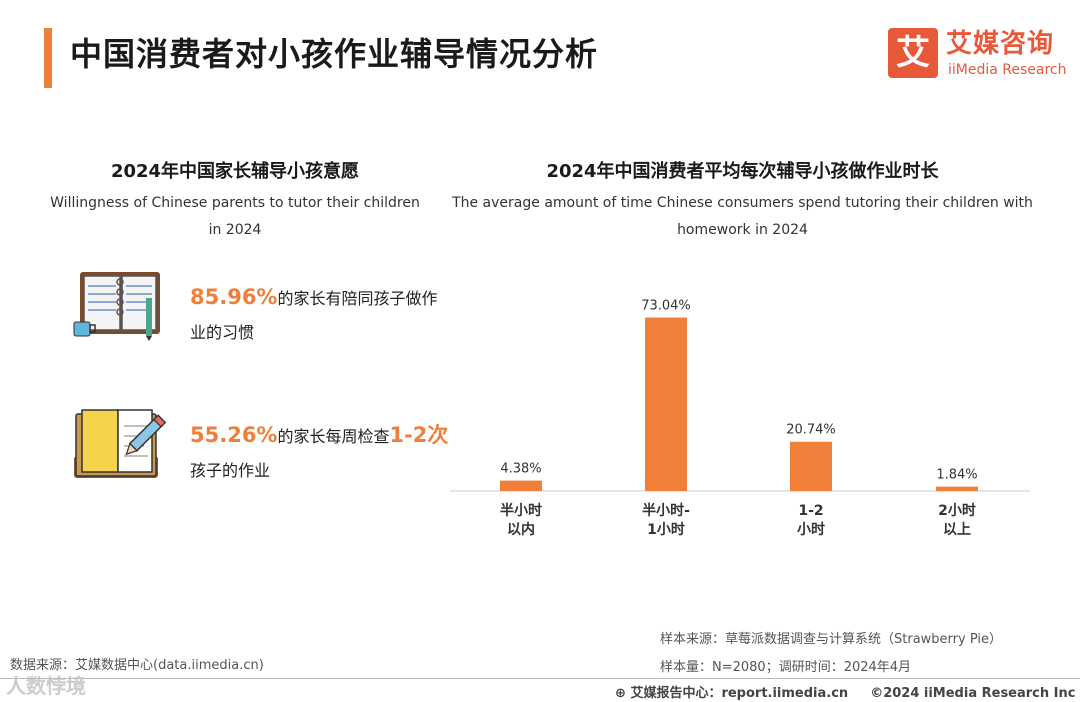 The image size is (1080, 702). What do you see at coordinates (742, 171) in the screenshot?
I see `chart-title: 2024年中国消费者平均每次辅导小孩做作业时长` at bounding box center [742, 171].